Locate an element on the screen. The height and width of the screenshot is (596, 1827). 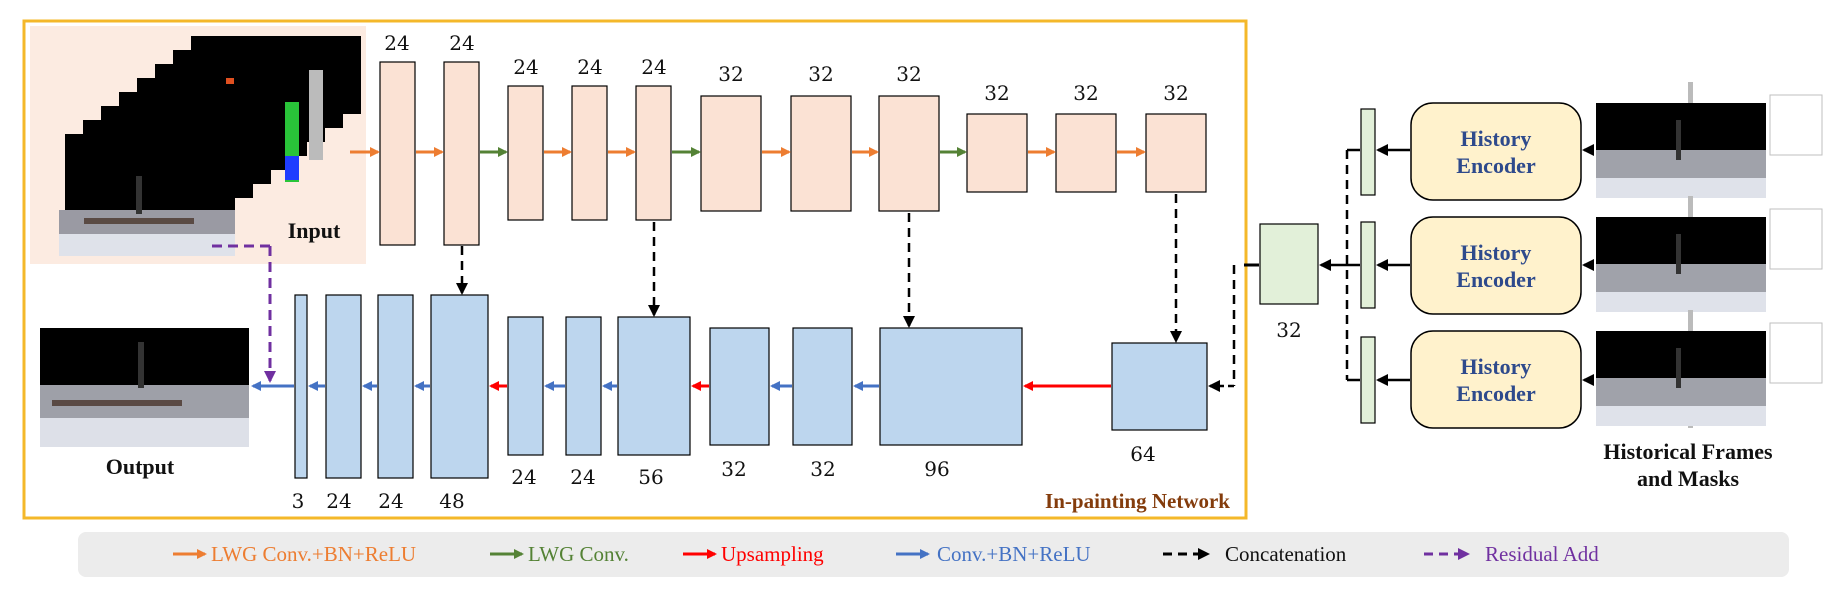
legend-lwg-conv-bn-relu: LWG Conv.+BN+ReLU is located at coordinates (313, 554).